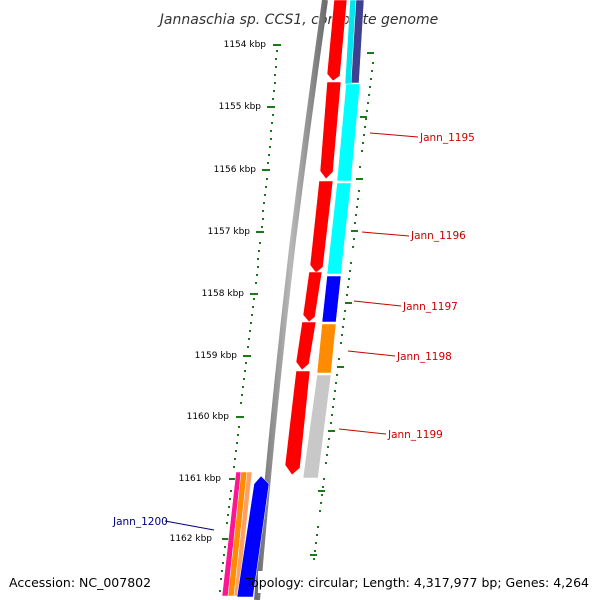  I want to click on gene-label-jann-1200: Jann_1200, so click(140, 522).